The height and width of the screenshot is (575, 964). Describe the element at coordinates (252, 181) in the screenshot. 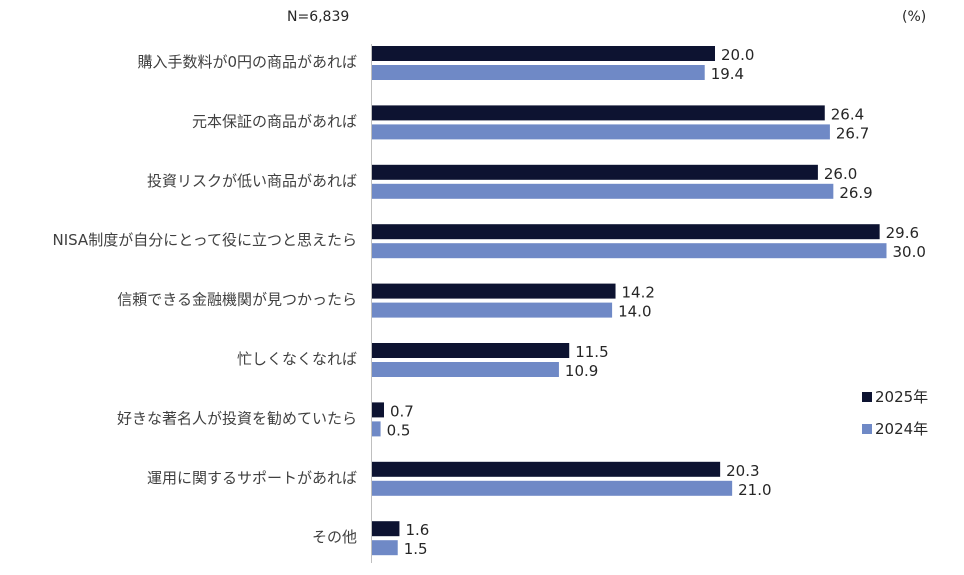

I see `category-label: 投資リスクが低い商品があれば` at that location.